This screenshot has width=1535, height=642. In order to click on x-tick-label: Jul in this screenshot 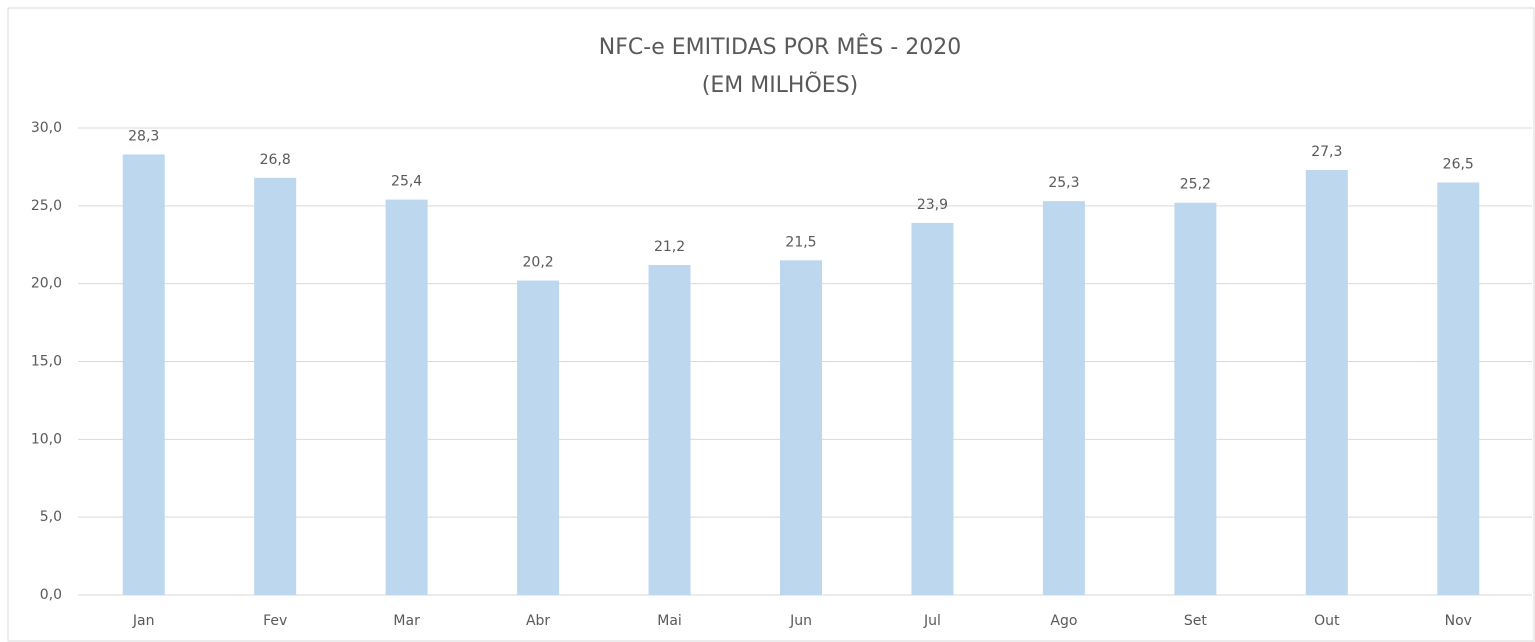, I will do `click(932, 621)`.